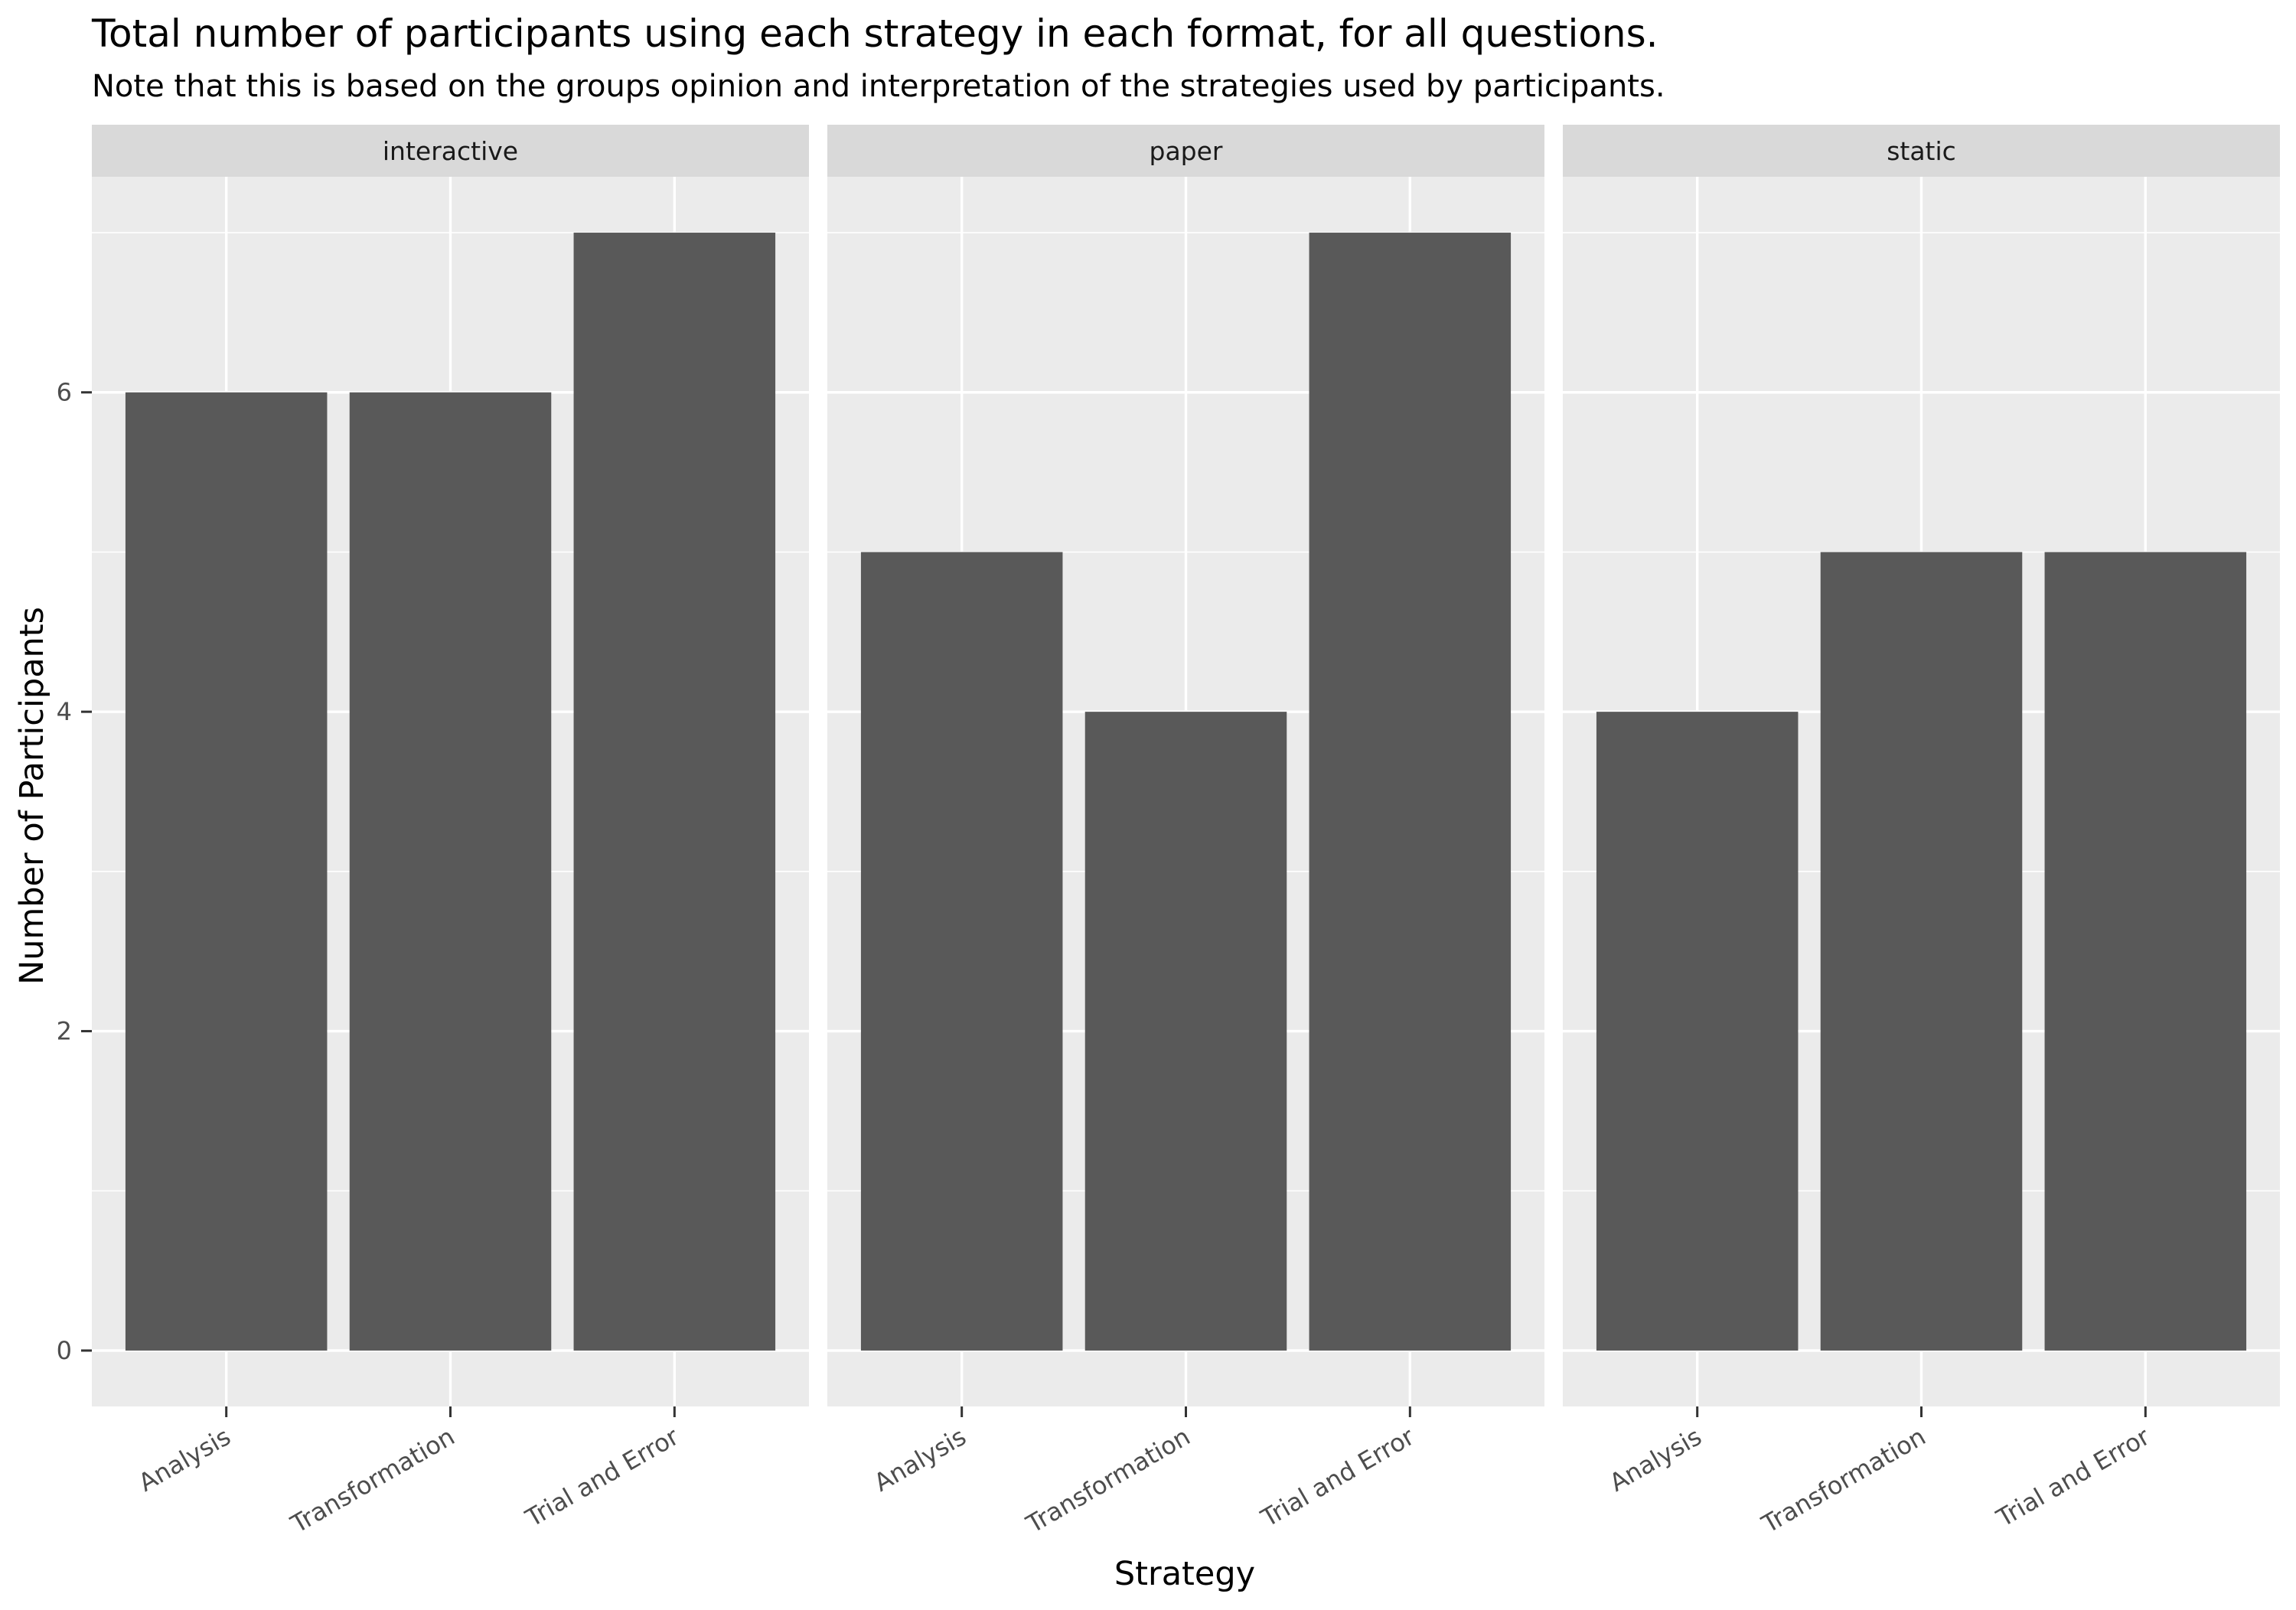 The width and height of the screenshot is (2296, 1610). I want to click on facet-label: static, so click(1921, 151).